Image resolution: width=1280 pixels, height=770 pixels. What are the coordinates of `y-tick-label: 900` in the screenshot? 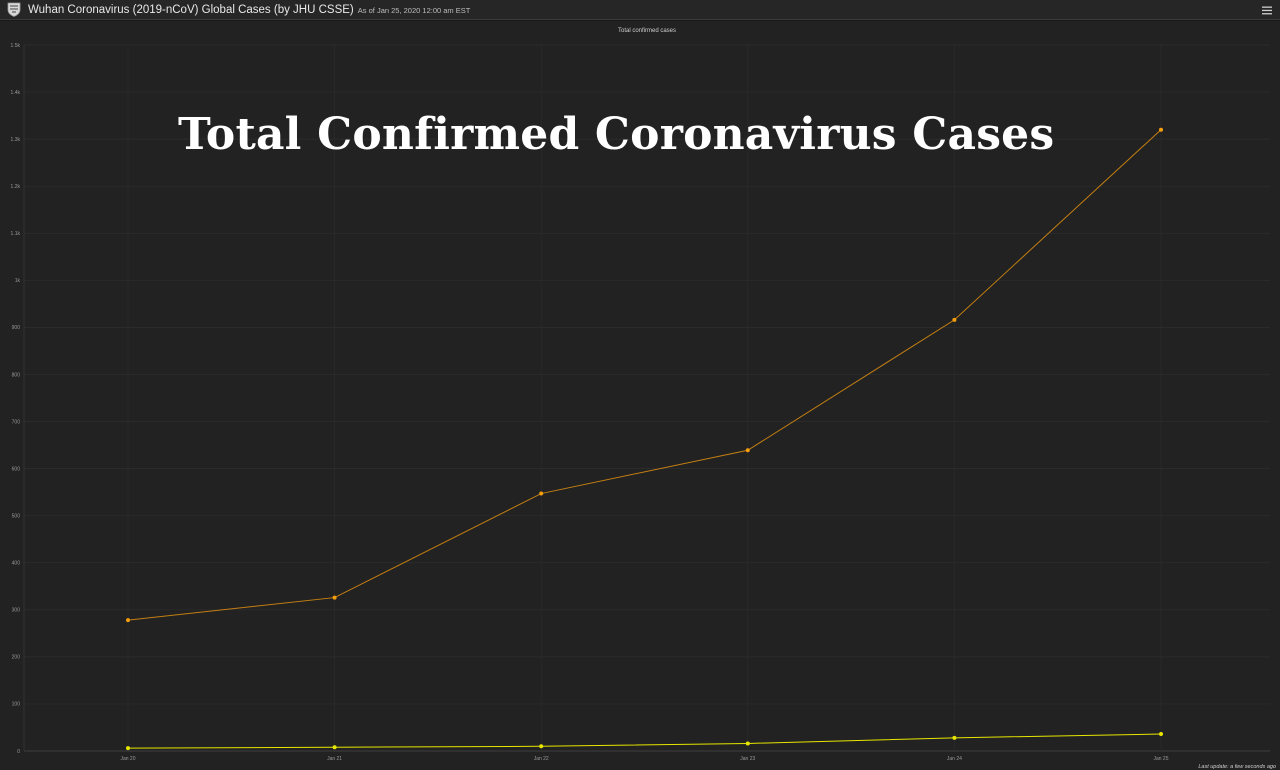 It's located at (16, 328).